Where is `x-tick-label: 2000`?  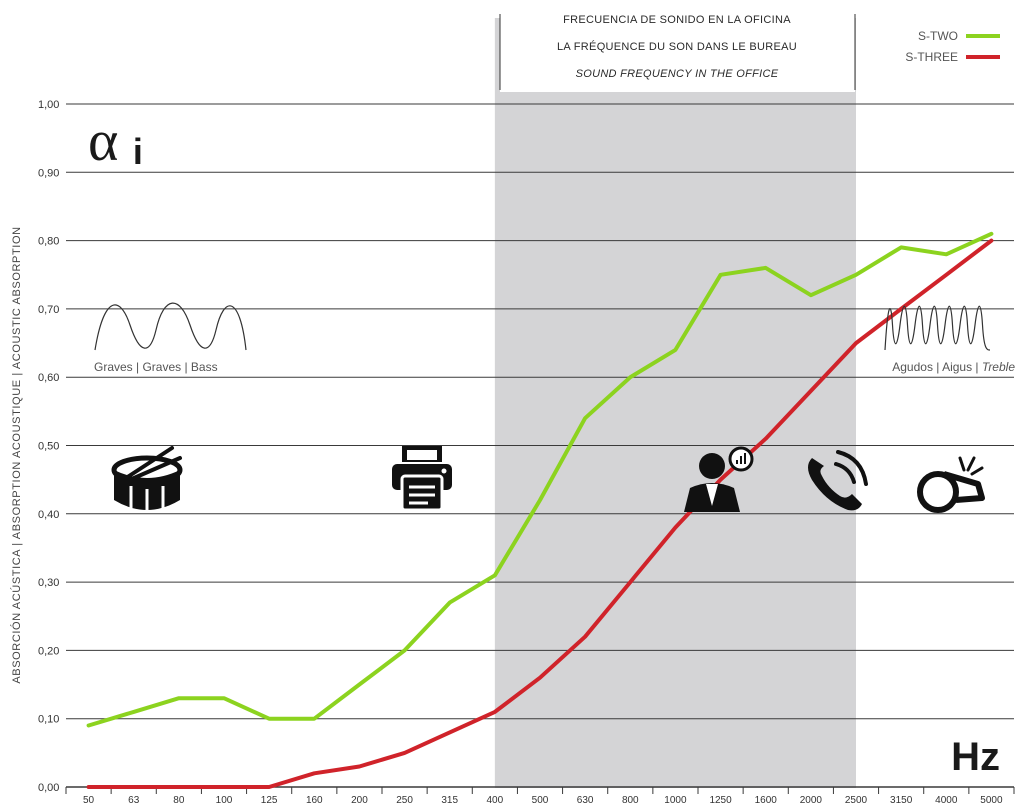 x-tick-label: 2000 is located at coordinates (811, 800).